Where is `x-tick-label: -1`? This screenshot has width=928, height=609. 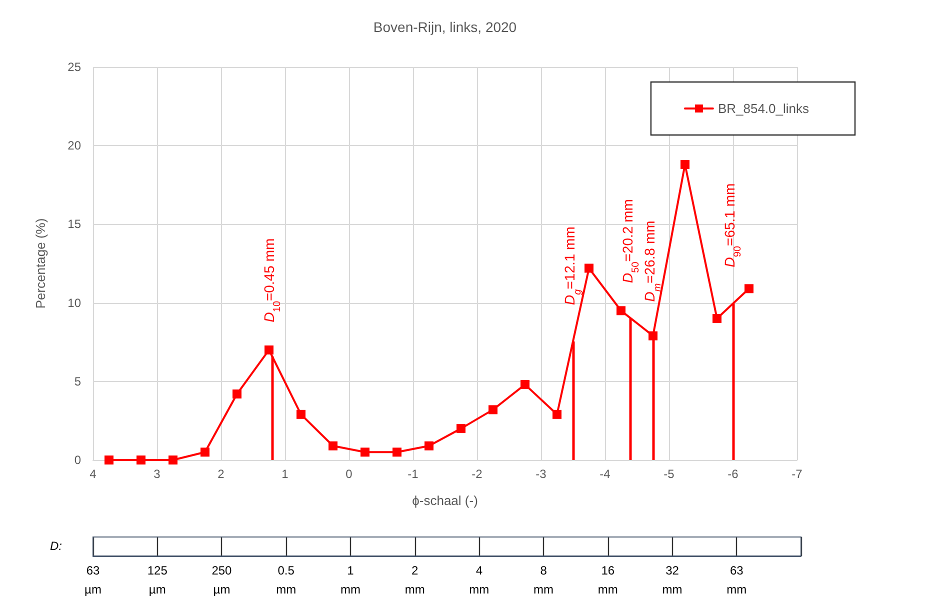
x-tick-label: -1 is located at coordinates (413, 474).